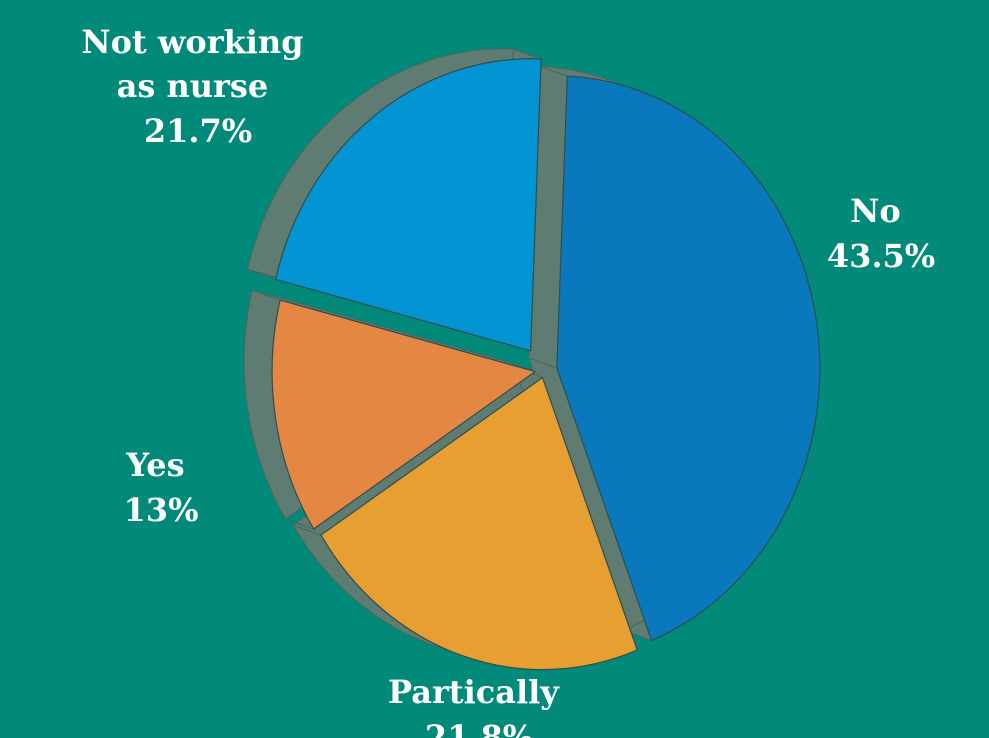 This screenshot has width=989, height=738. What do you see at coordinates (474, 692) in the screenshot?
I see `slice-label-partically-name: Partically` at bounding box center [474, 692].